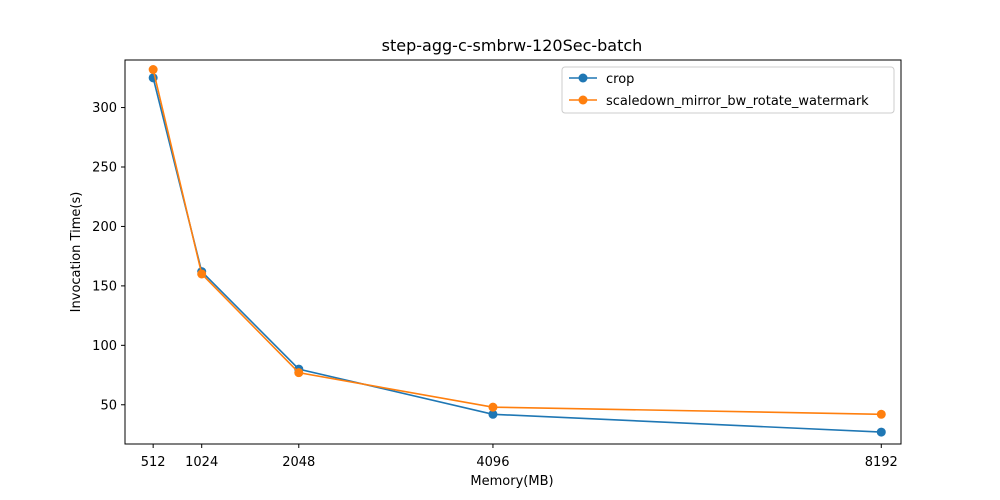 This screenshot has width=1000, height=500. I want to click on legend-label-crop: crop, so click(620, 79).